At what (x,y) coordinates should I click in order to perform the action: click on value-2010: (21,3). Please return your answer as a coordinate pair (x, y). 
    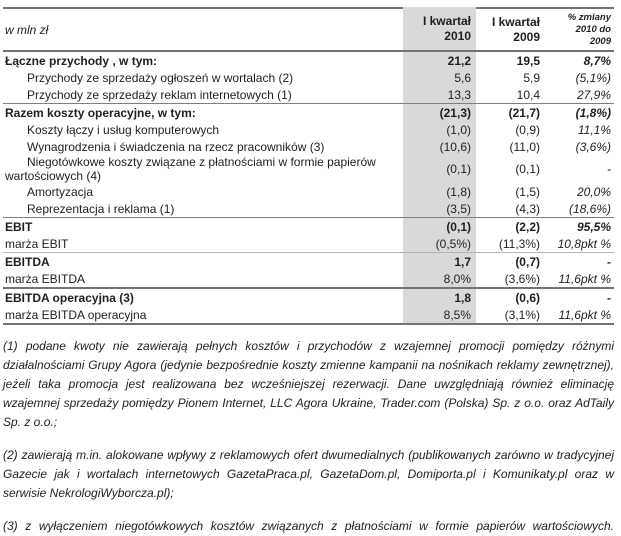
    Looking at the image, I should click on (439, 112).